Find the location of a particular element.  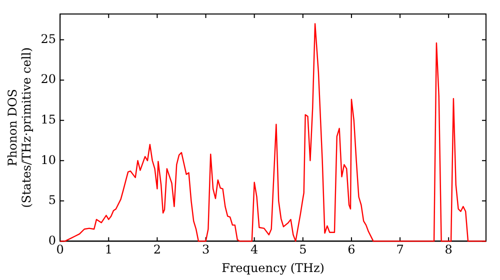

y-axis-title: Phonon DOS (States/THz·primitive cell) is located at coordinates (19, 127).